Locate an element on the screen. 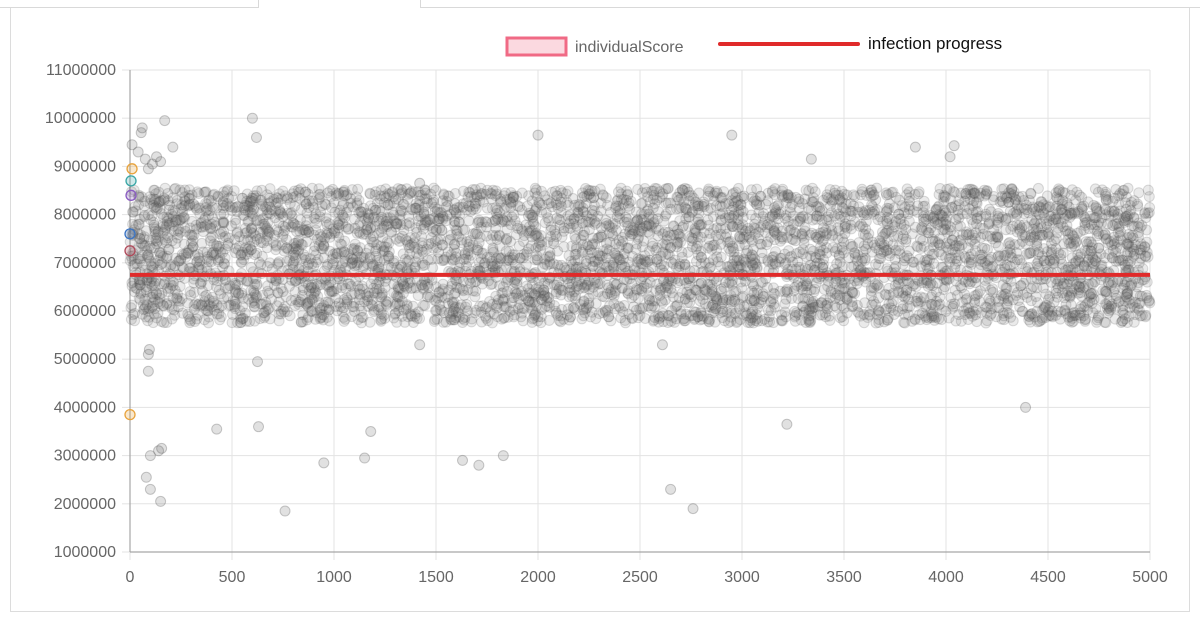 The width and height of the screenshot is (1200, 625). x-tick-label: 500 is located at coordinates (232, 577).